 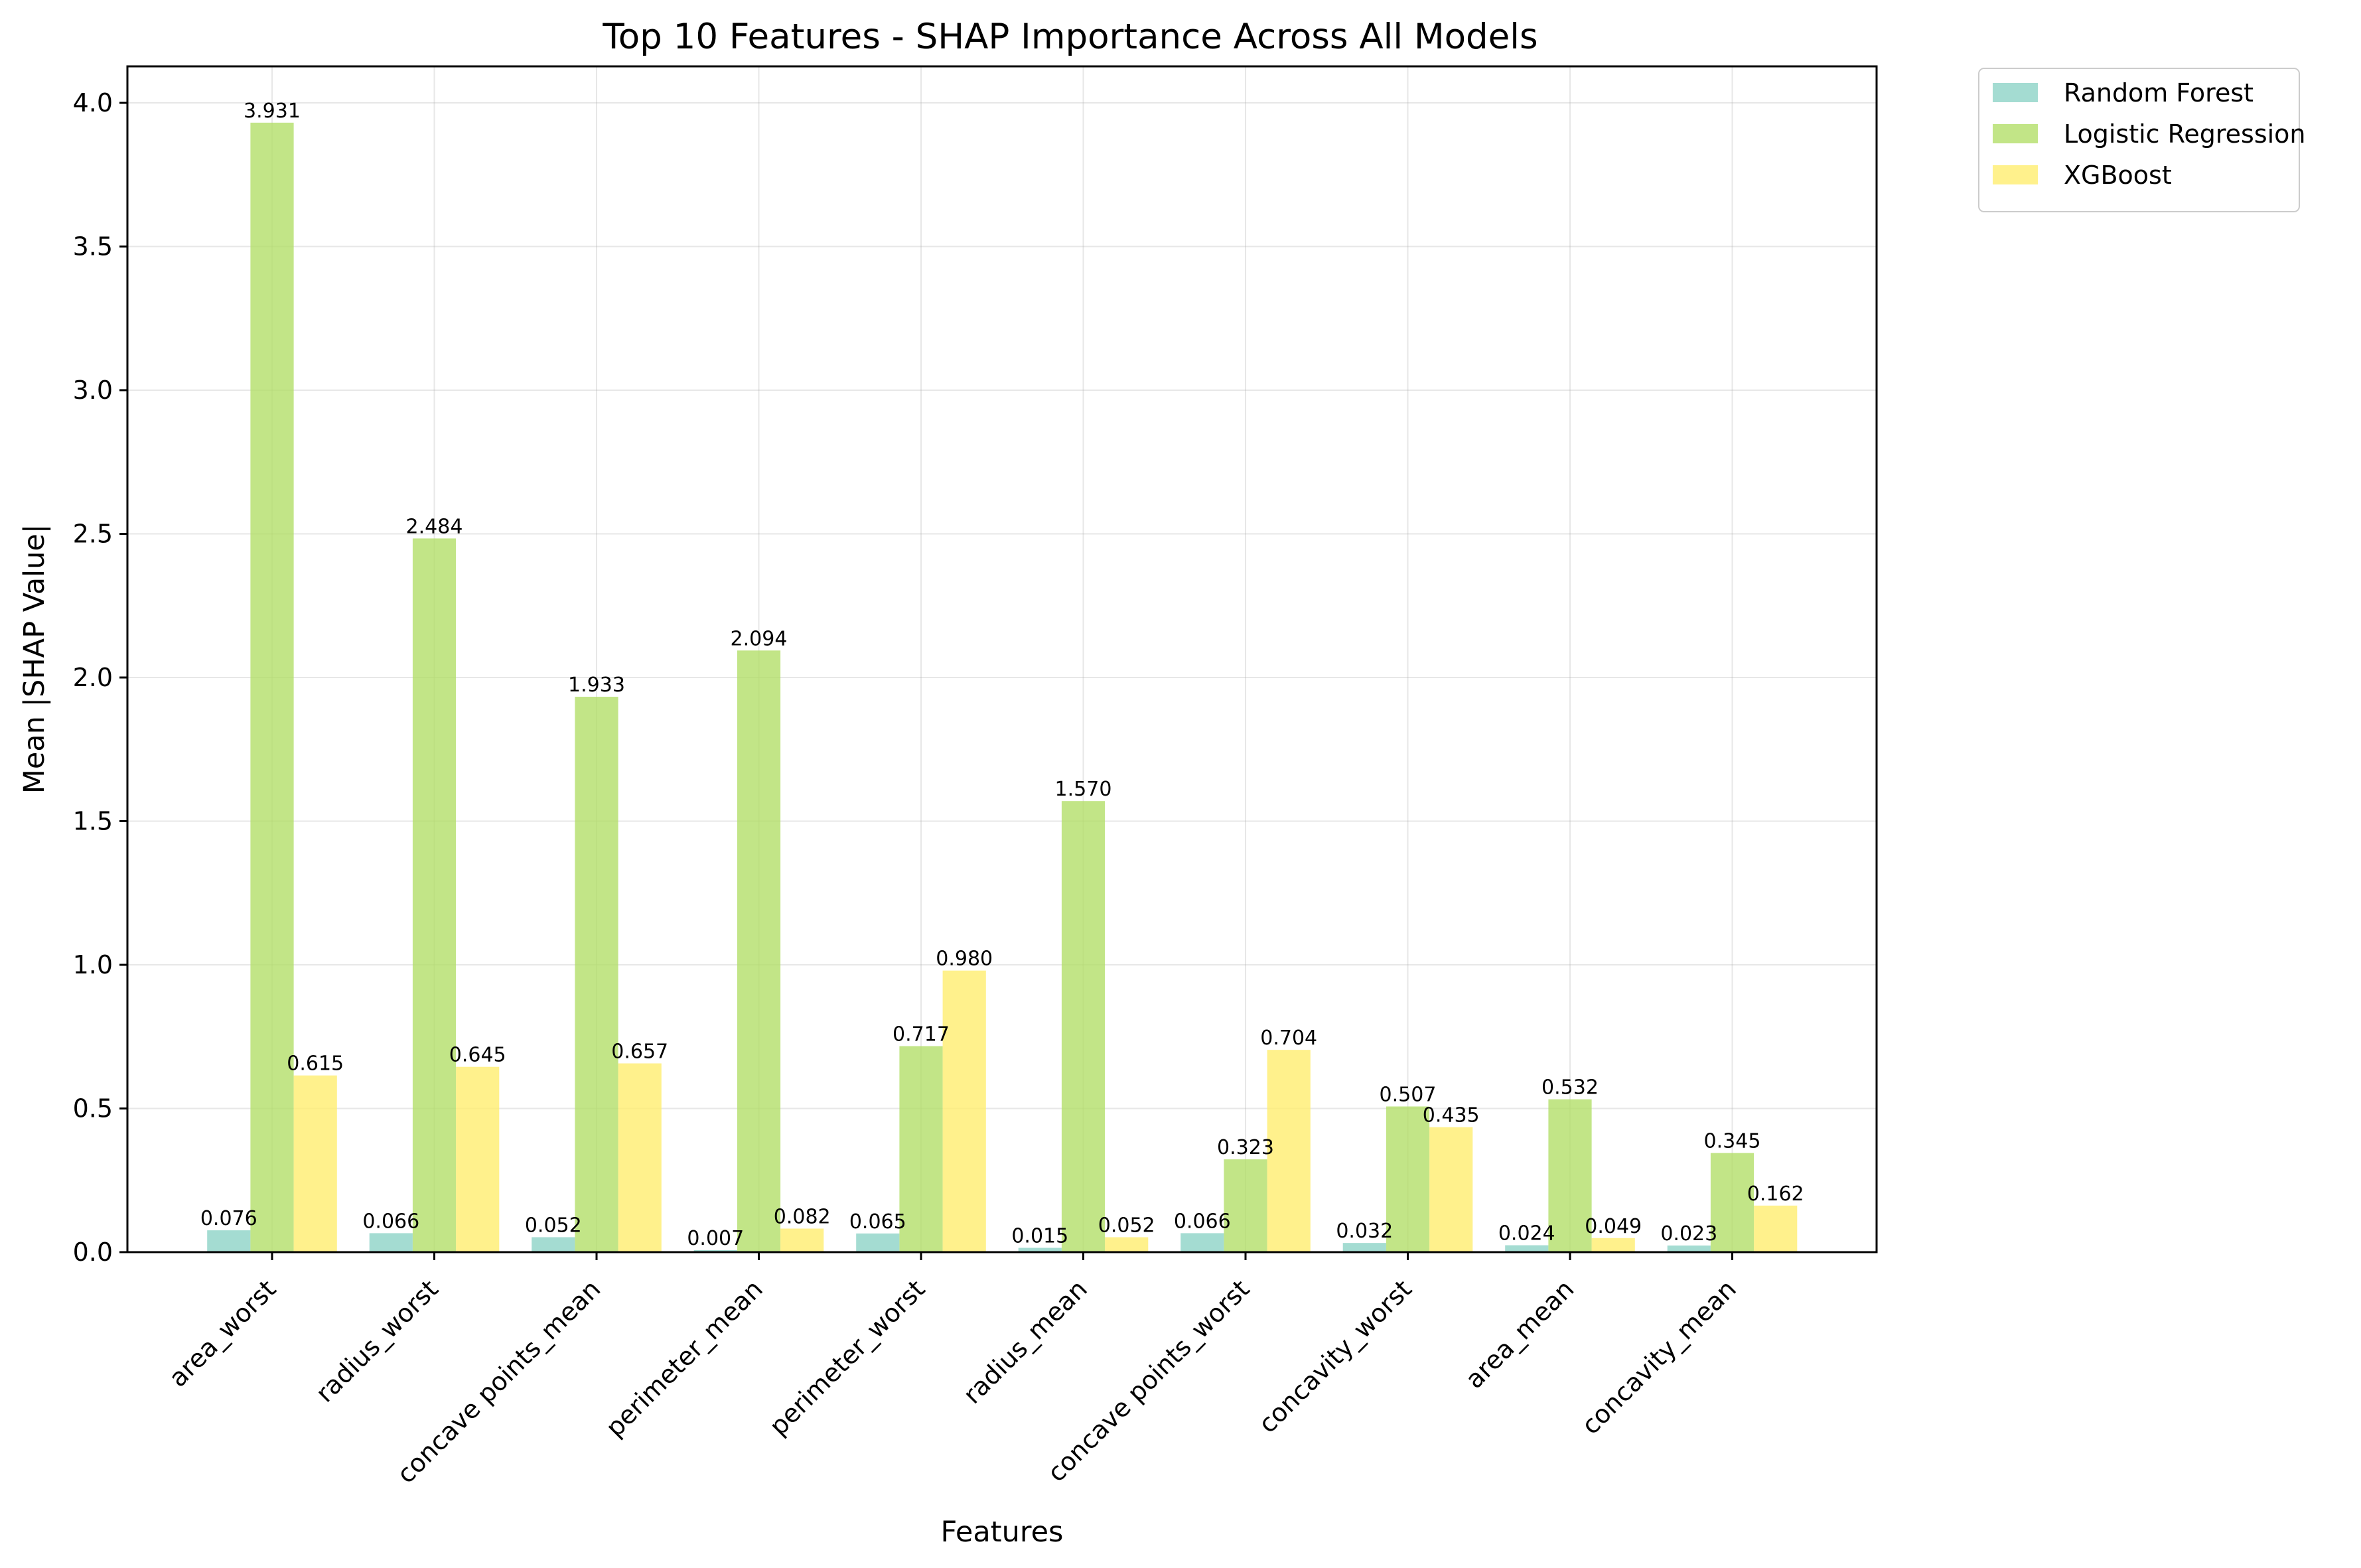 I want to click on x-tick-label: perimeter_worst, so click(x=847, y=1357).